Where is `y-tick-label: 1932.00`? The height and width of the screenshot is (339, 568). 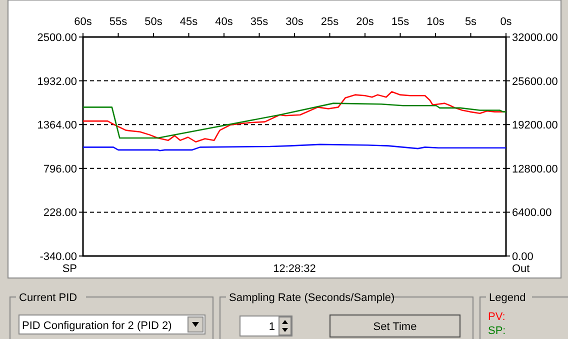
y-tick-label: 1932.00 is located at coordinates (57, 82).